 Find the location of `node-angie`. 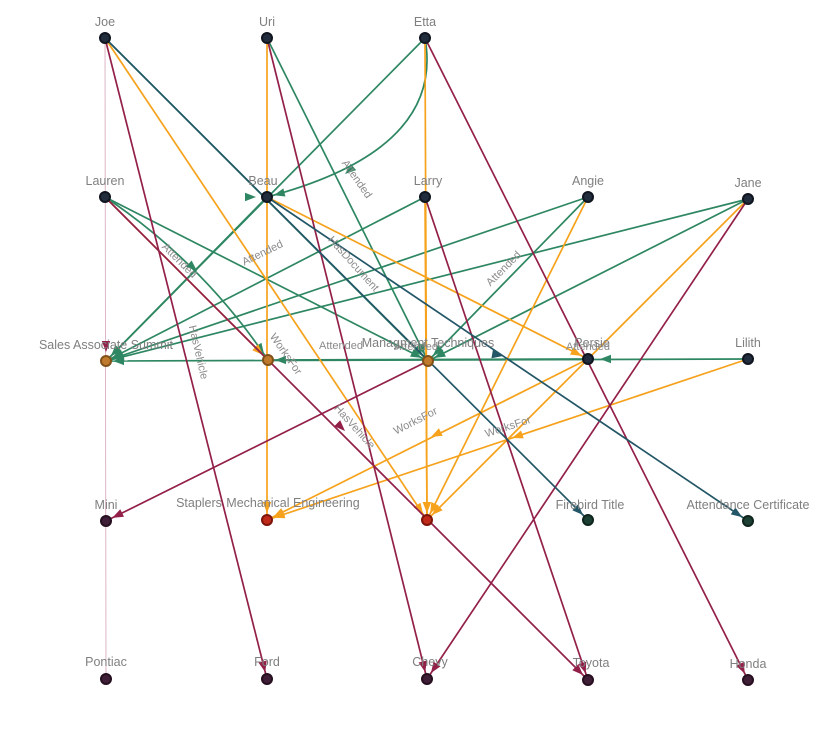

node-angie is located at coordinates (588, 197).